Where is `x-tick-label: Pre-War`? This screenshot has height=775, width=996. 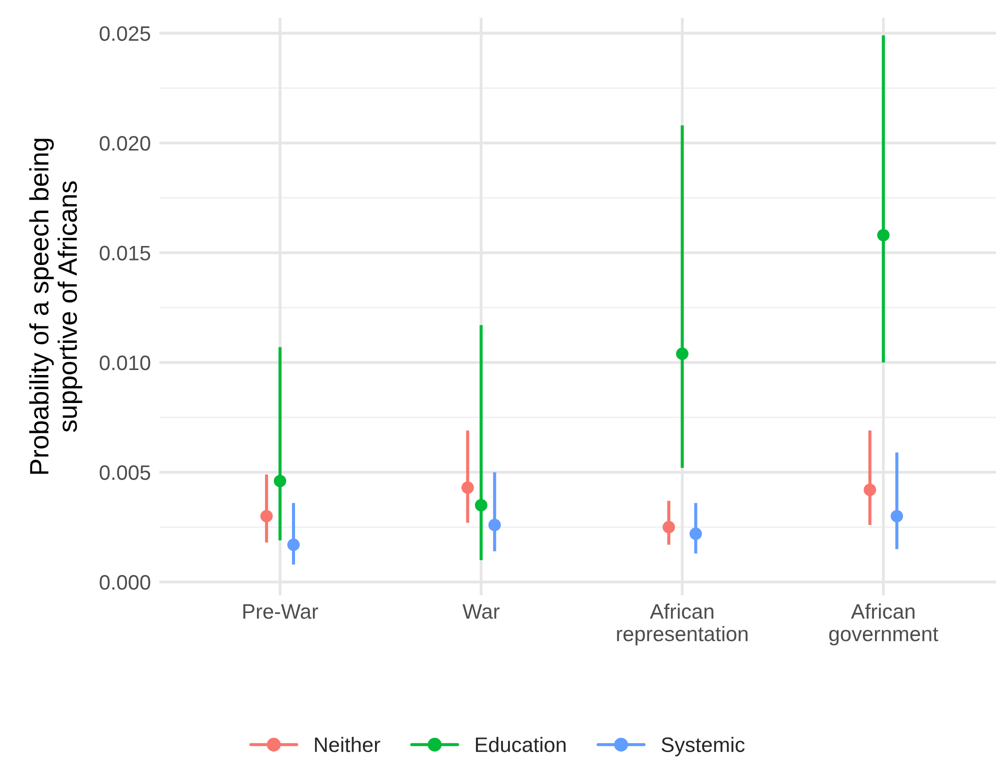 x-tick-label: Pre-War is located at coordinates (280, 611).